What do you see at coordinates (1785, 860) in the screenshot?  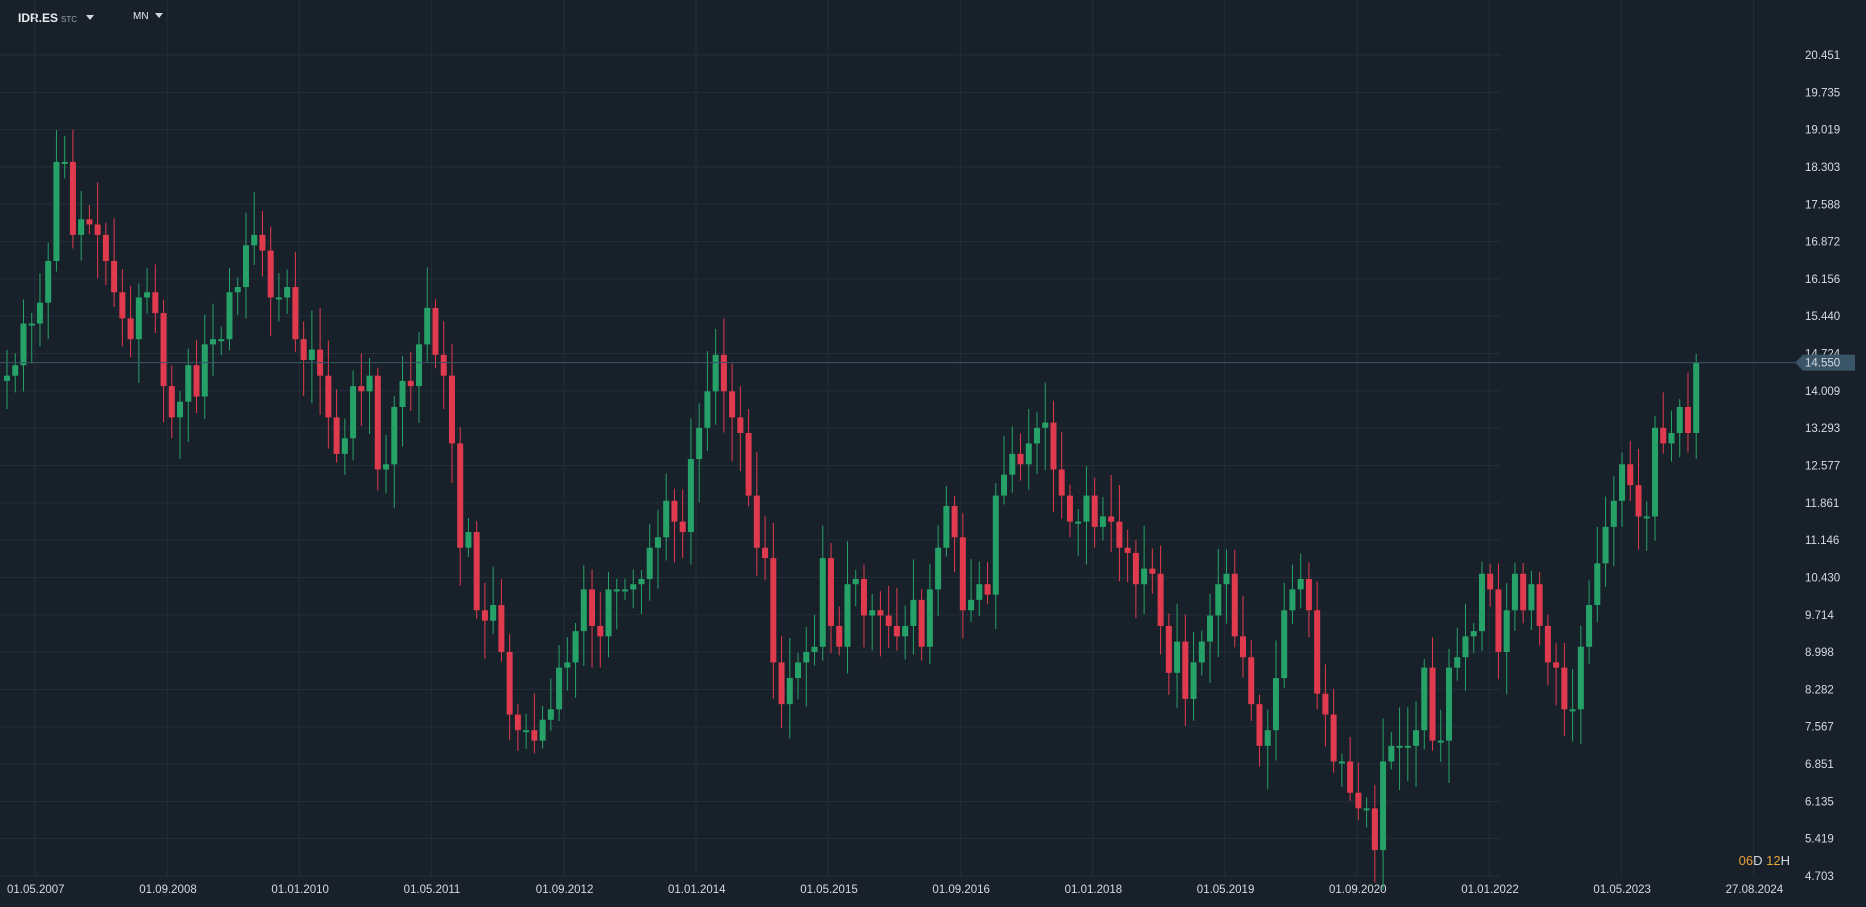 I see `countdown-hours-unit: H` at bounding box center [1785, 860].